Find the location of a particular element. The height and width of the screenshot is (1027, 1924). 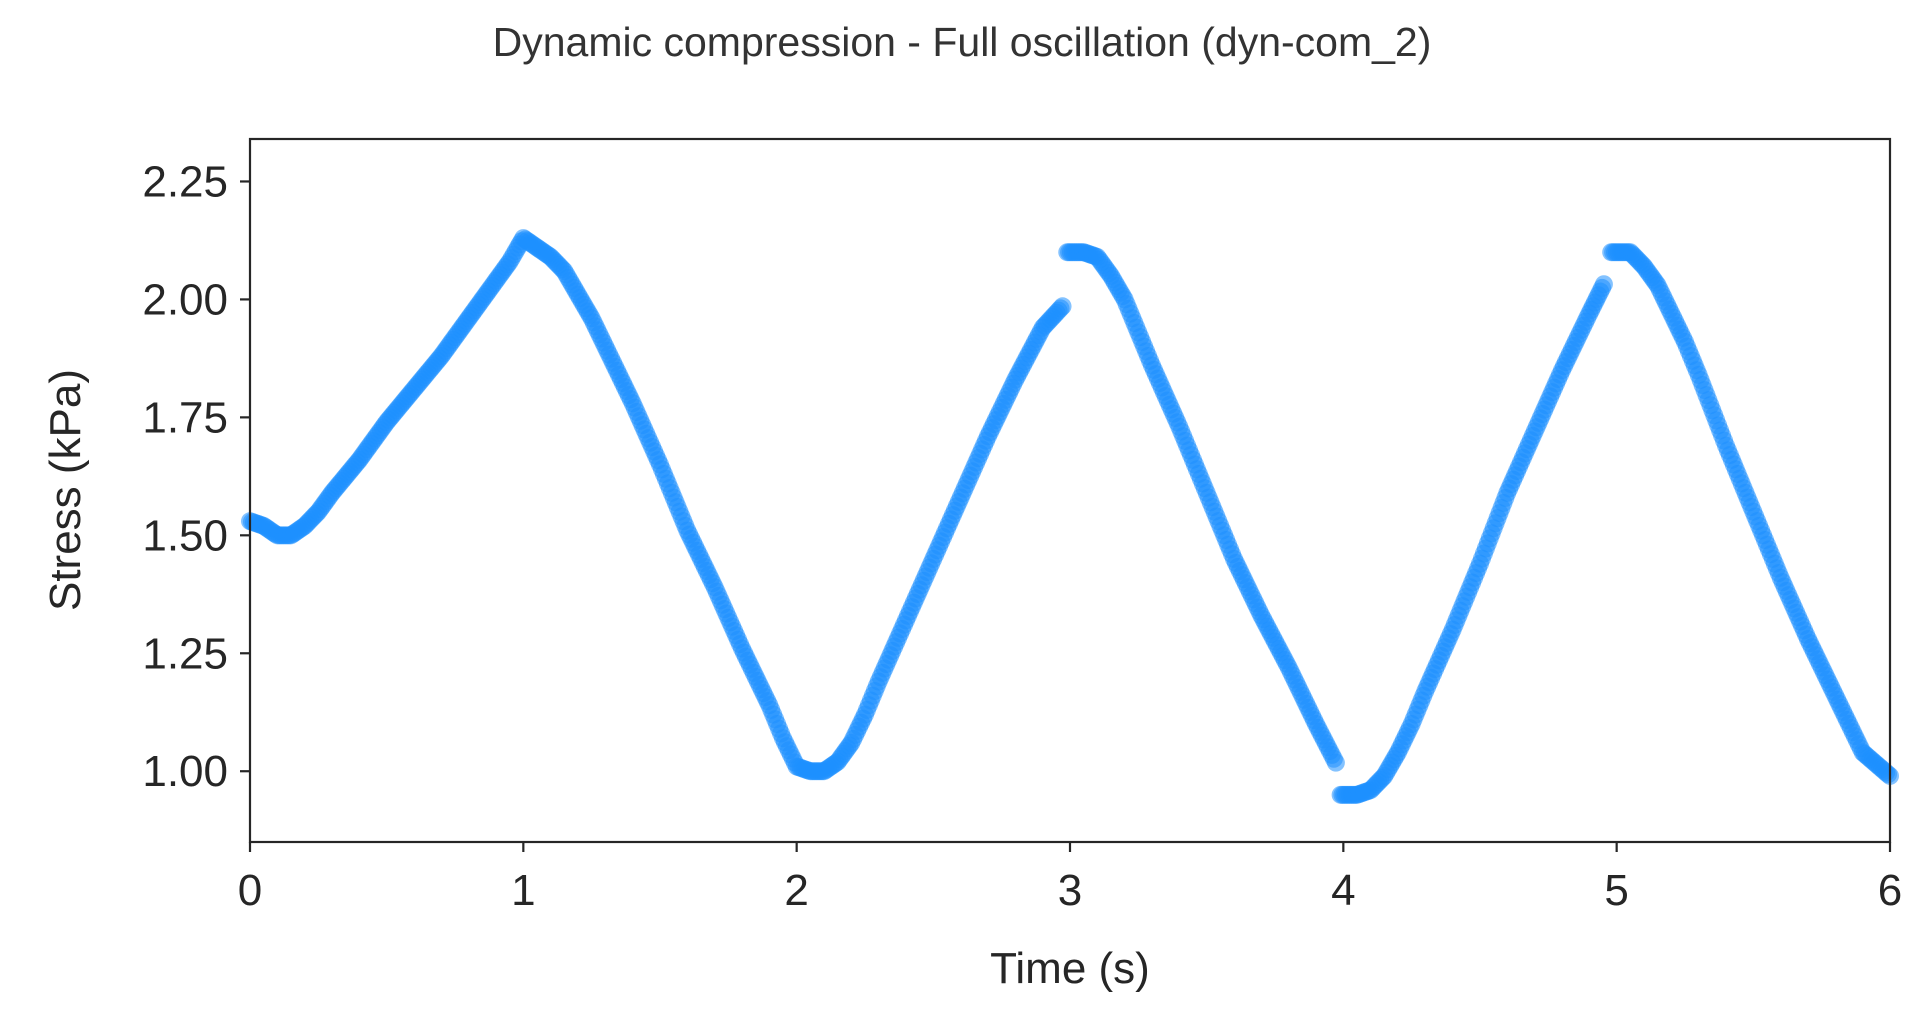

y-tick-label: 1.75 is located at coordinates (185, 417).